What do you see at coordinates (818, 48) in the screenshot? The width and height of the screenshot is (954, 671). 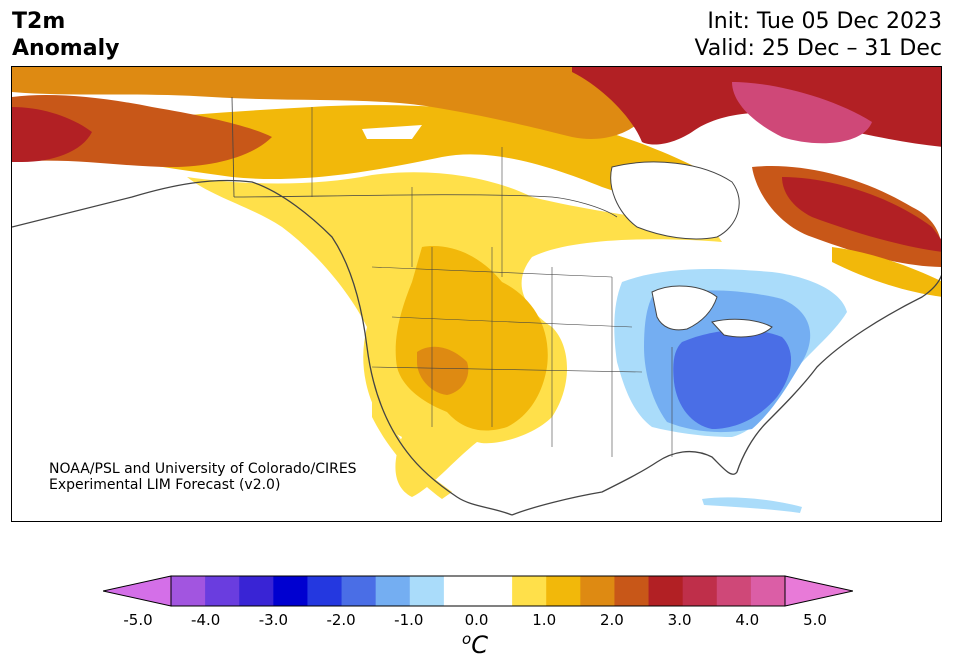 I see `valid-range: Valid: 25 Dec – 31 Dec` at bounding box center [818, 48].